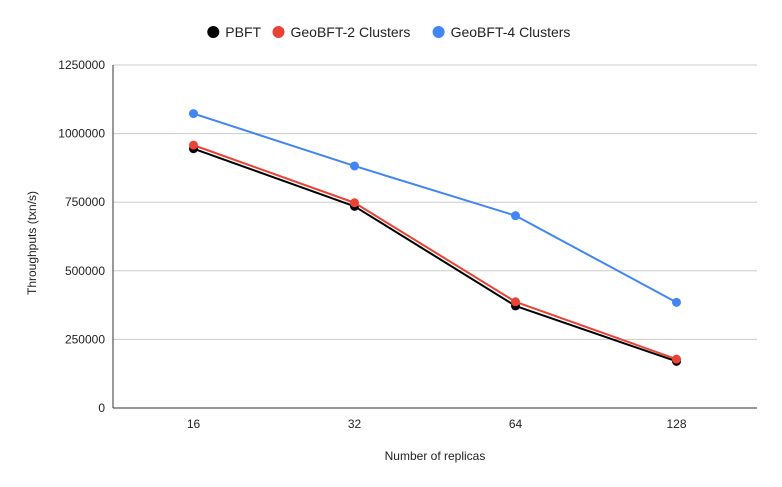 This screenshot has height=487, width=782. Describe the element at coordinates (243, 32) in the screenshot. I see `legend-label: PBFT` at that location.